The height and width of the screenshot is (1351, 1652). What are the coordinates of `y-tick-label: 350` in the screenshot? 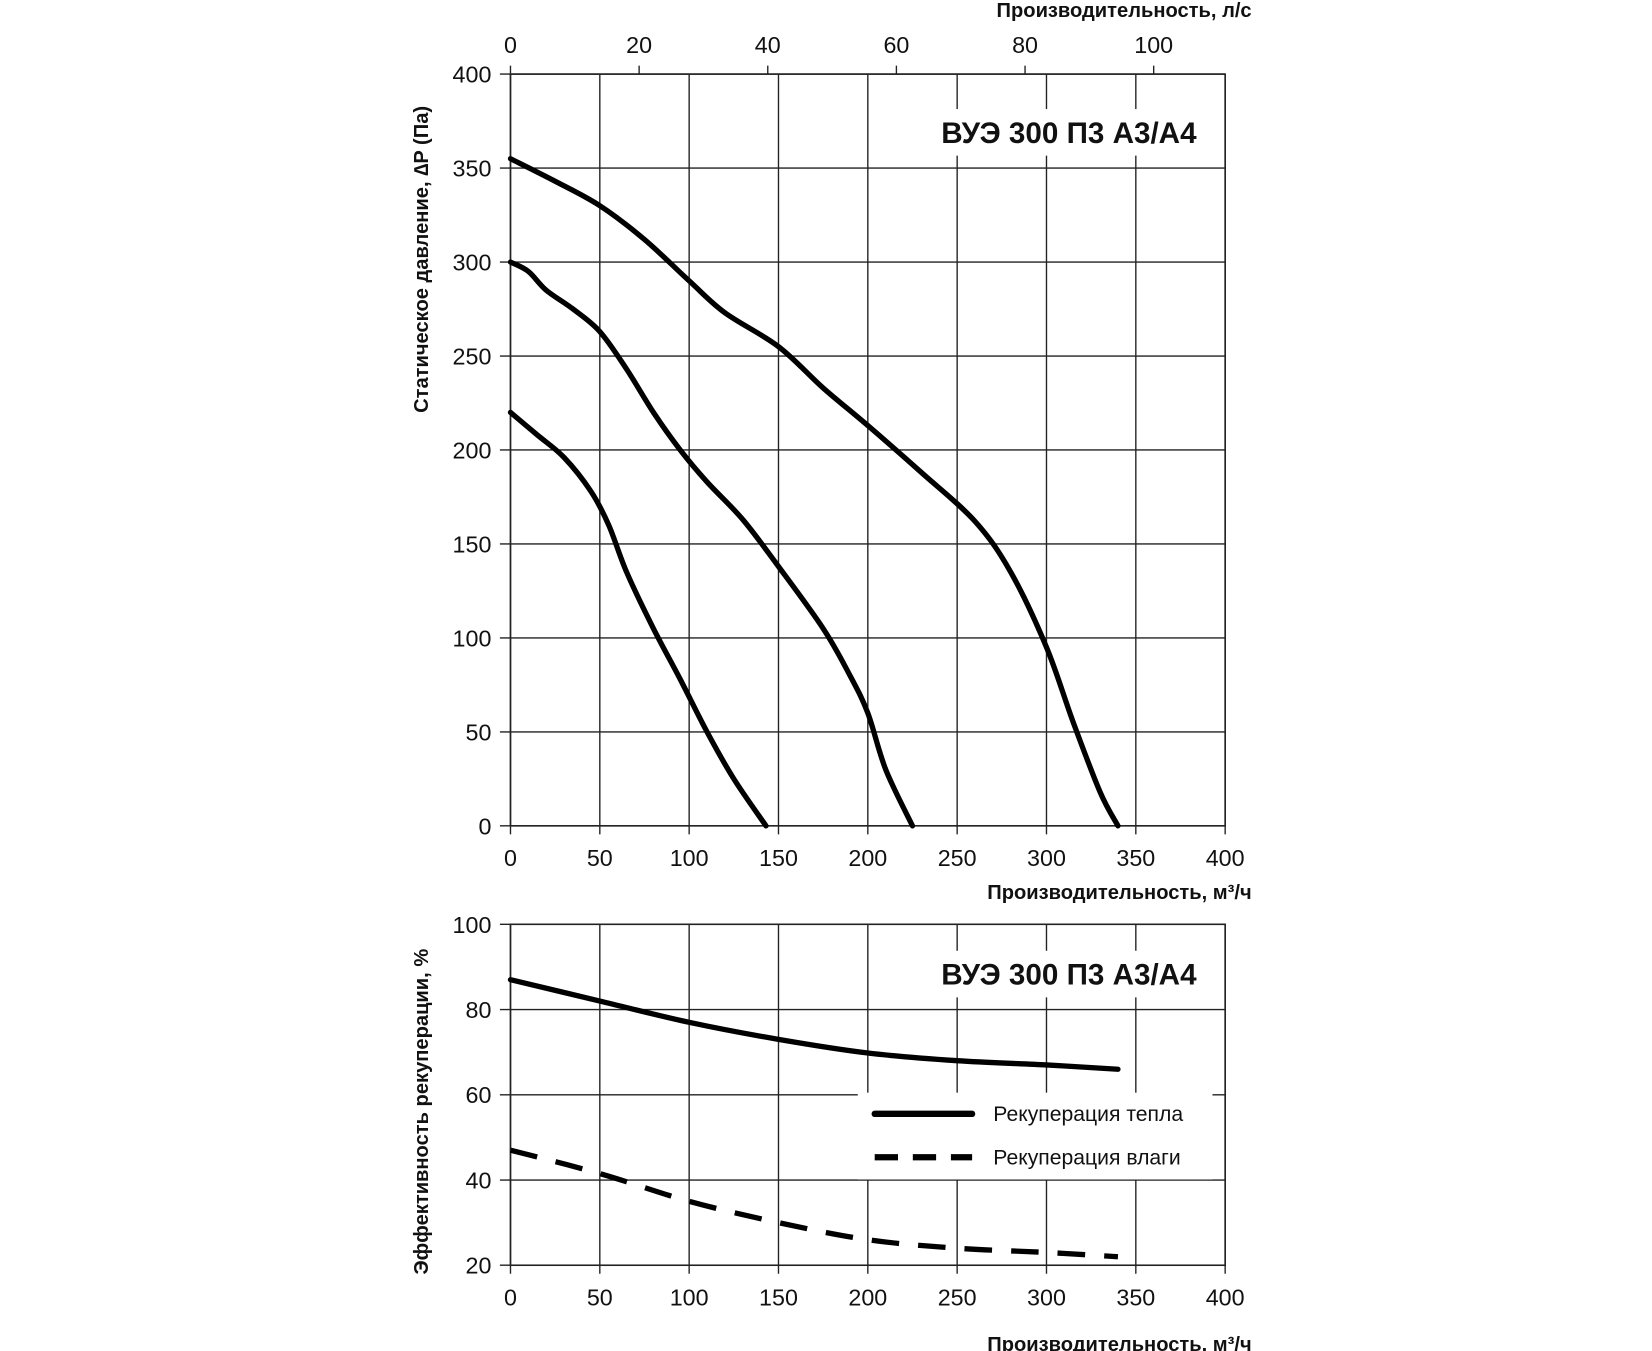 It's located at (472, 169).